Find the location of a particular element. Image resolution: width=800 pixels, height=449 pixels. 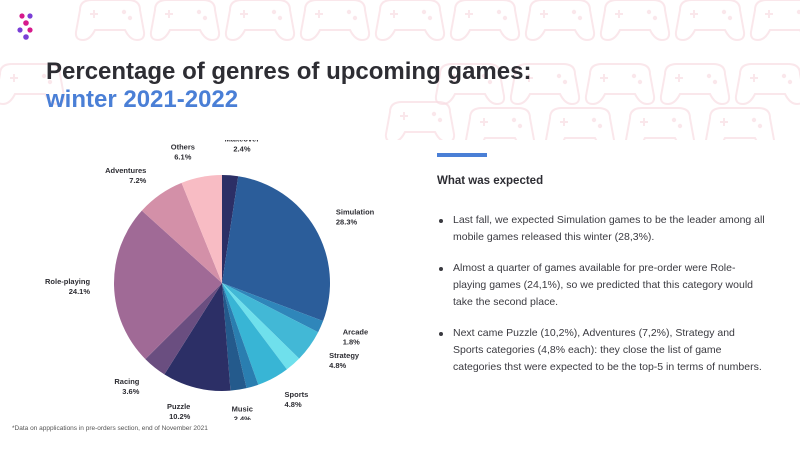

slice-label-role-playing: Role-playing is located at coordinates (67, 281).